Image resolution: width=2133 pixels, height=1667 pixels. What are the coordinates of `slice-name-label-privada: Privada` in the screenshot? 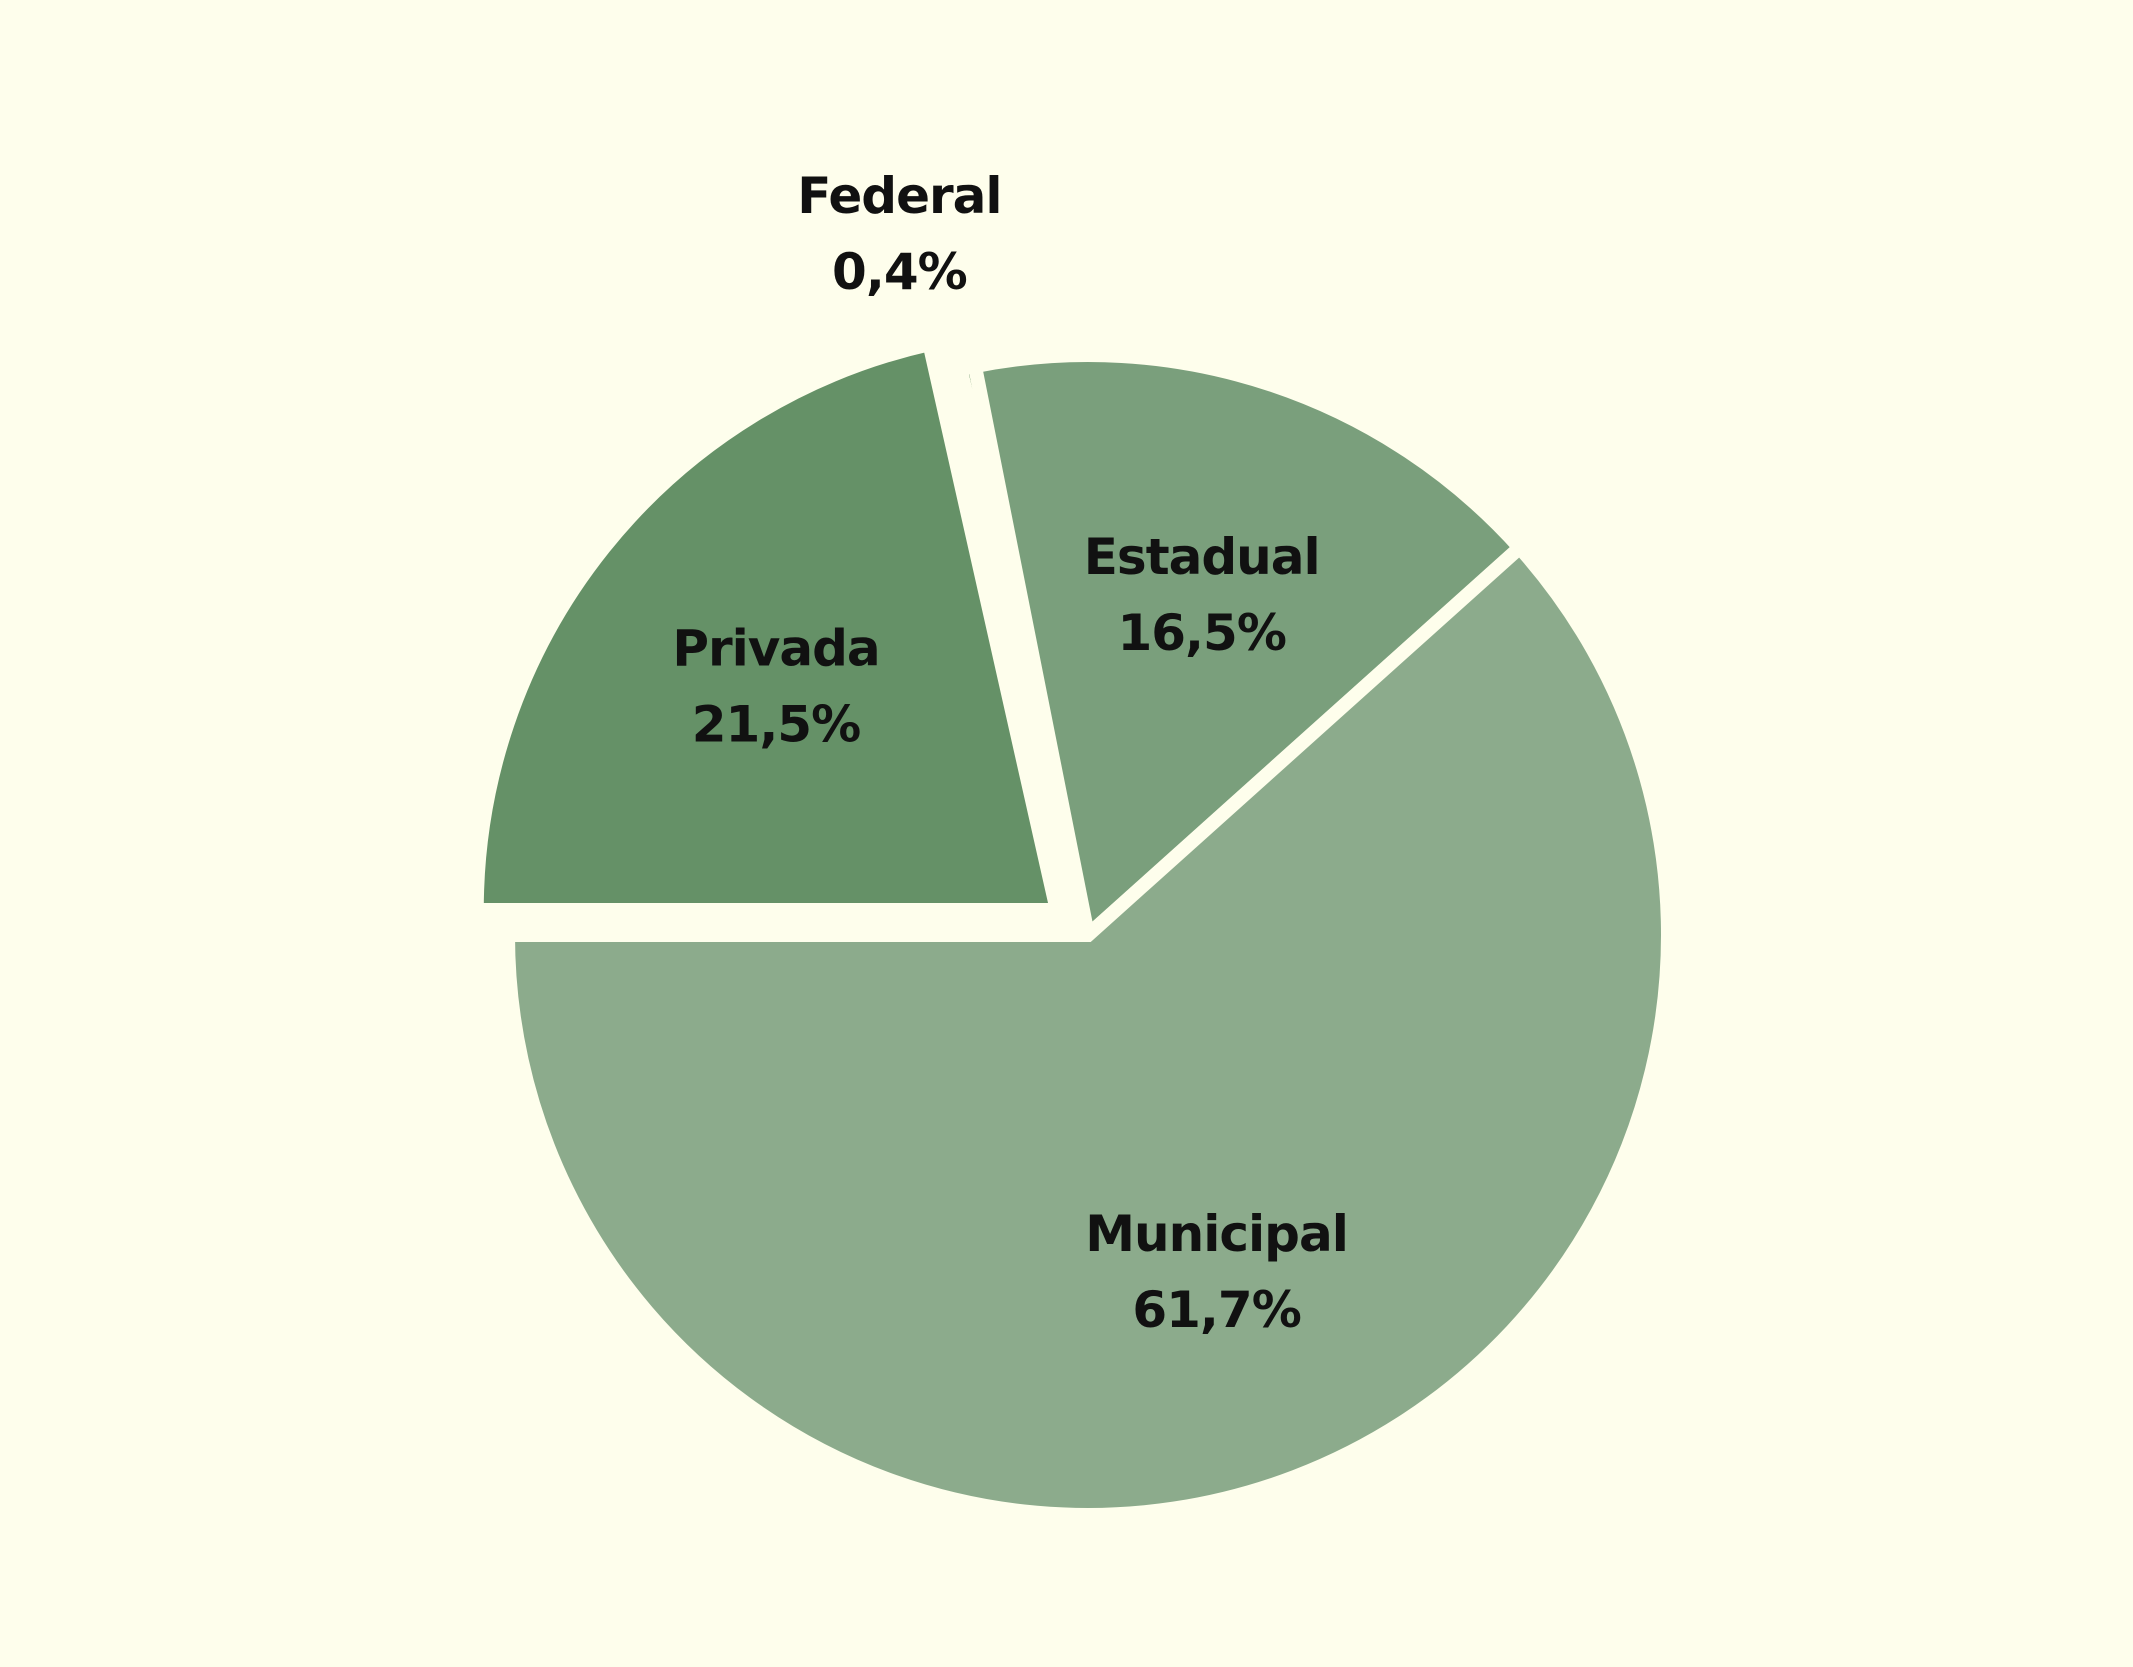 It's located at (775, 648).